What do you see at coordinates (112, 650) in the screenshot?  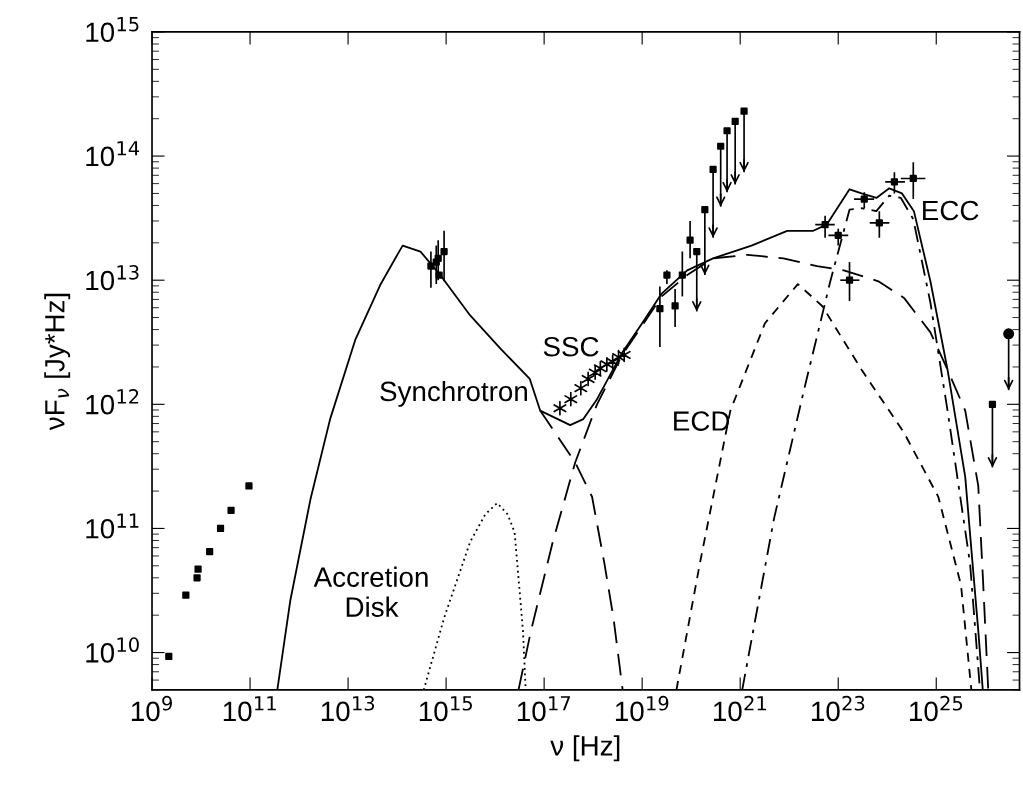 I see `y-tick-label: 10$^{10}$` at bounding box center [112, 650].